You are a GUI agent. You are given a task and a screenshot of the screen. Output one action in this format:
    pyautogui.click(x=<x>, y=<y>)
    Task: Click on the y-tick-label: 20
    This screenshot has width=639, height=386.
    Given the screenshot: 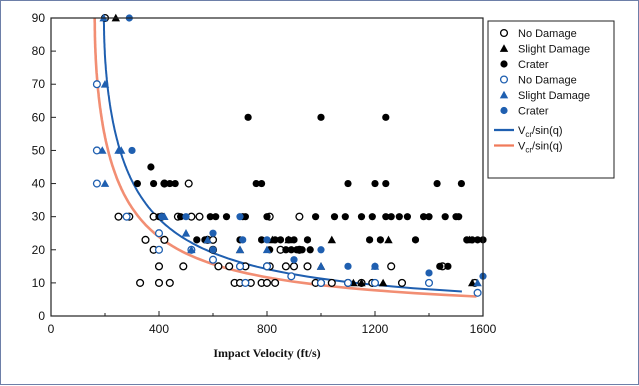 What is the action you would take?
    pyautogui.click(x=39, y=250)
    